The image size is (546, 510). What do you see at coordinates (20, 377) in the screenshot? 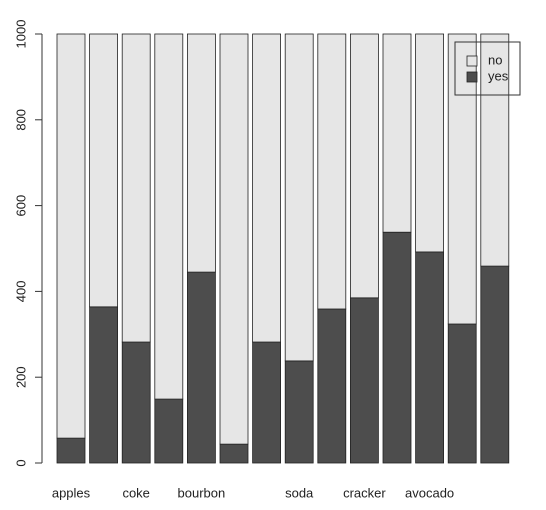
I see `y-tick-label: 200` at bounding box center [20, 377].